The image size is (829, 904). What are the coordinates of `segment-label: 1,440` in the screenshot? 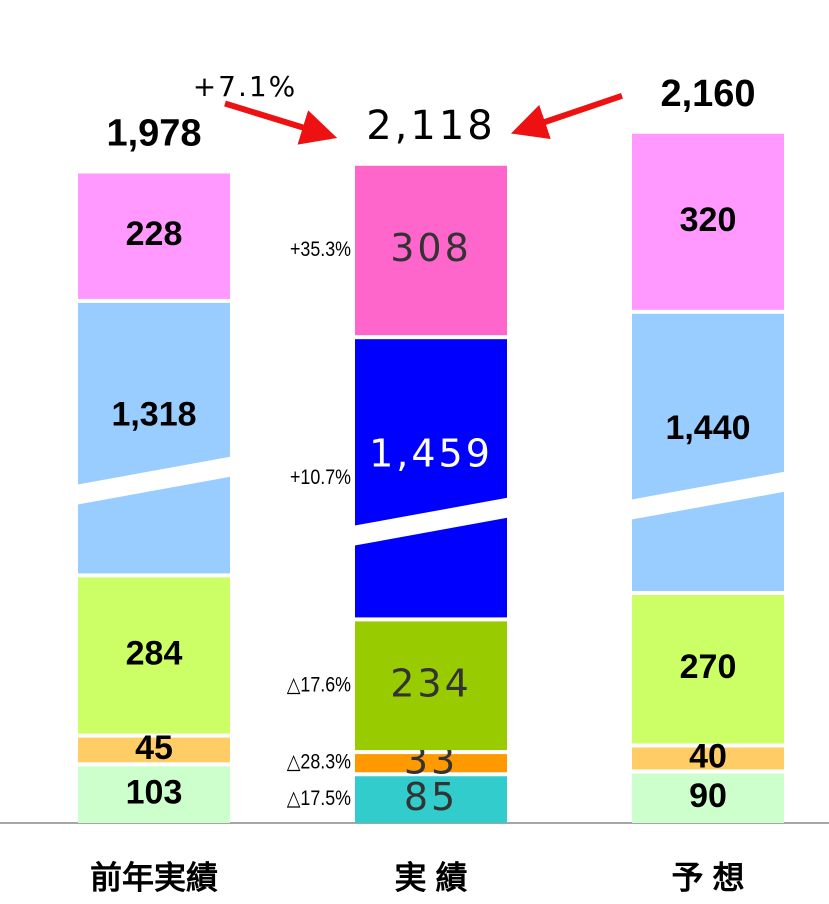 It's located at (707, 428).